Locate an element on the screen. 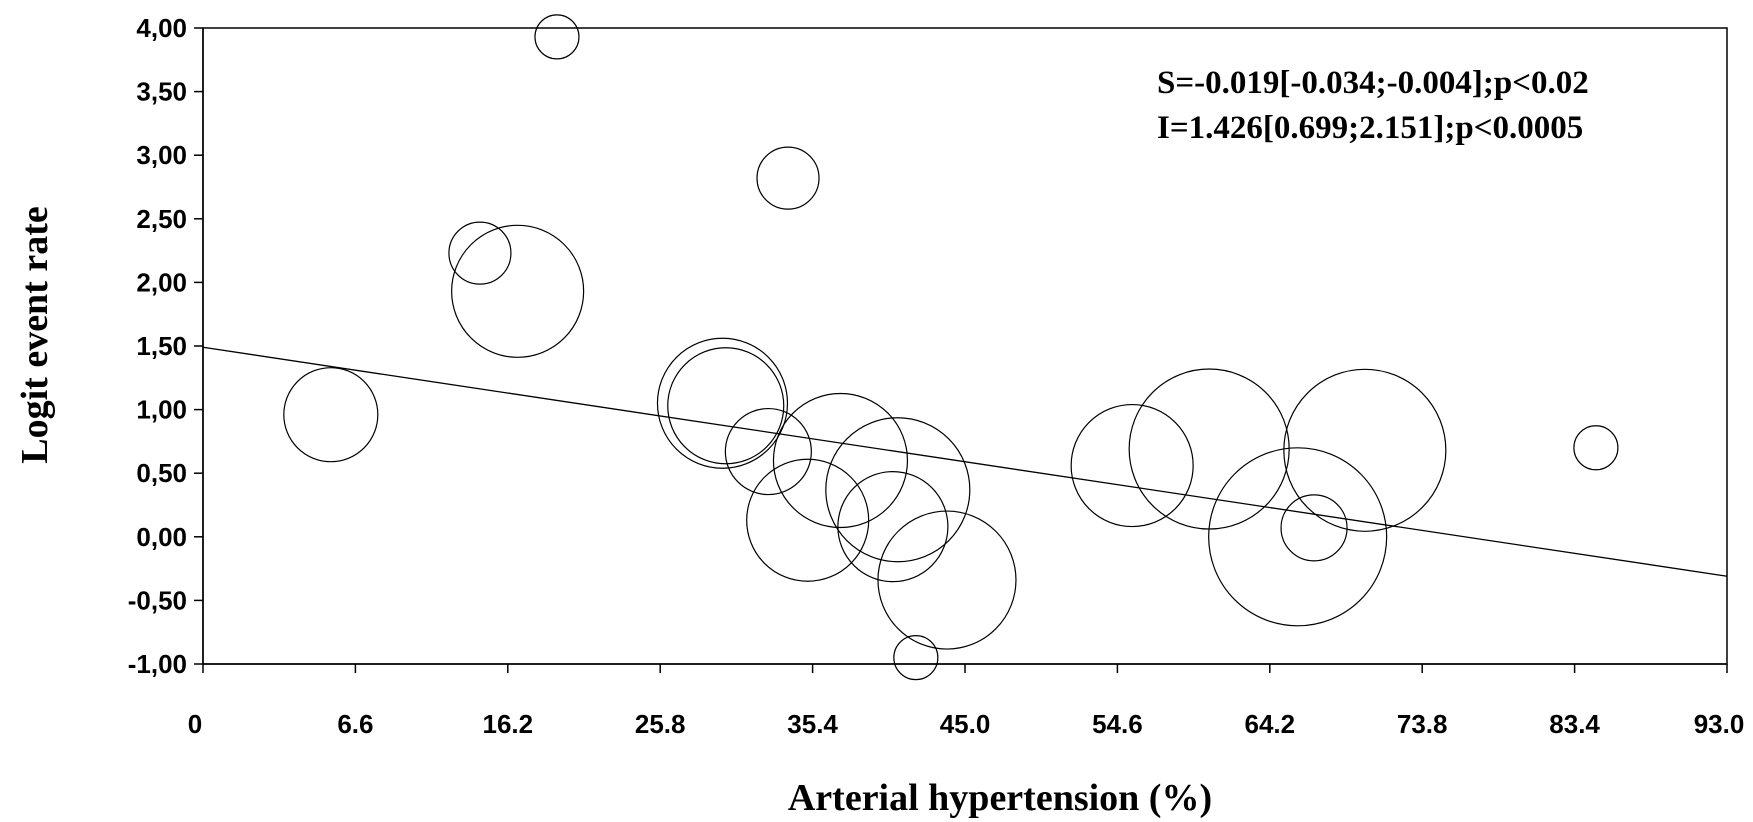 This screenshot has height=822, width=1753. y-tick-label: 3,00 is located at coordinates (161, 155).